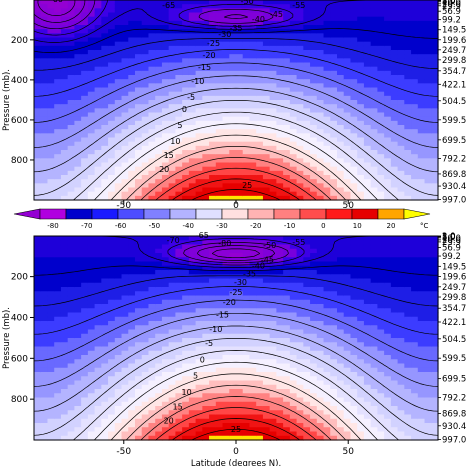 The height and width of the screenshot is (466, 474). What do you see at coordinates (454, 159) in the screenshot?
I see `right-tick-label: 792.2` at bounding box center [454, 159].